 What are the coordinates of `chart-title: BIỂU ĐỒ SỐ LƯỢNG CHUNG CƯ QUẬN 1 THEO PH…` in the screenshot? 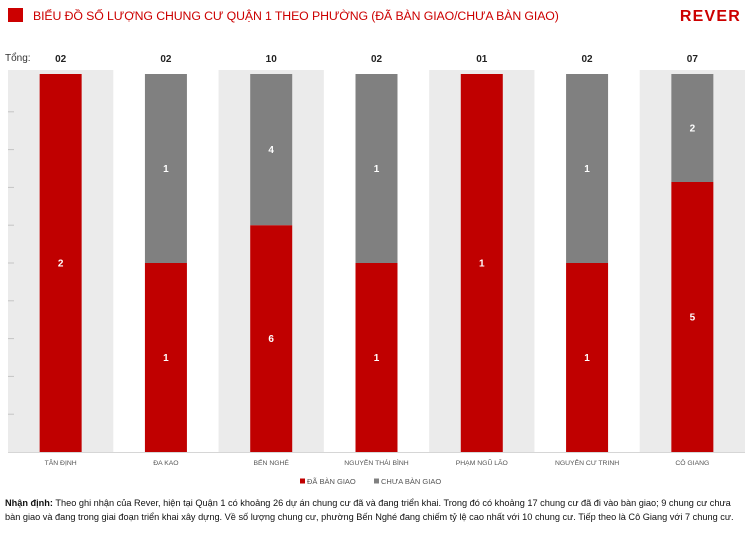 It's located at (296, 16).